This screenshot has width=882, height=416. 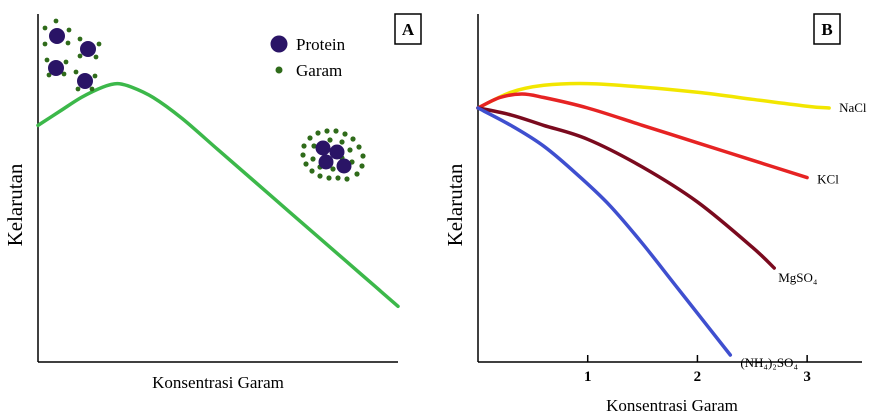 What do you see at coordinates (588, 377) in the screenshot?
I see `x-tick-label-1: 1` at bounding box center [588, 377].